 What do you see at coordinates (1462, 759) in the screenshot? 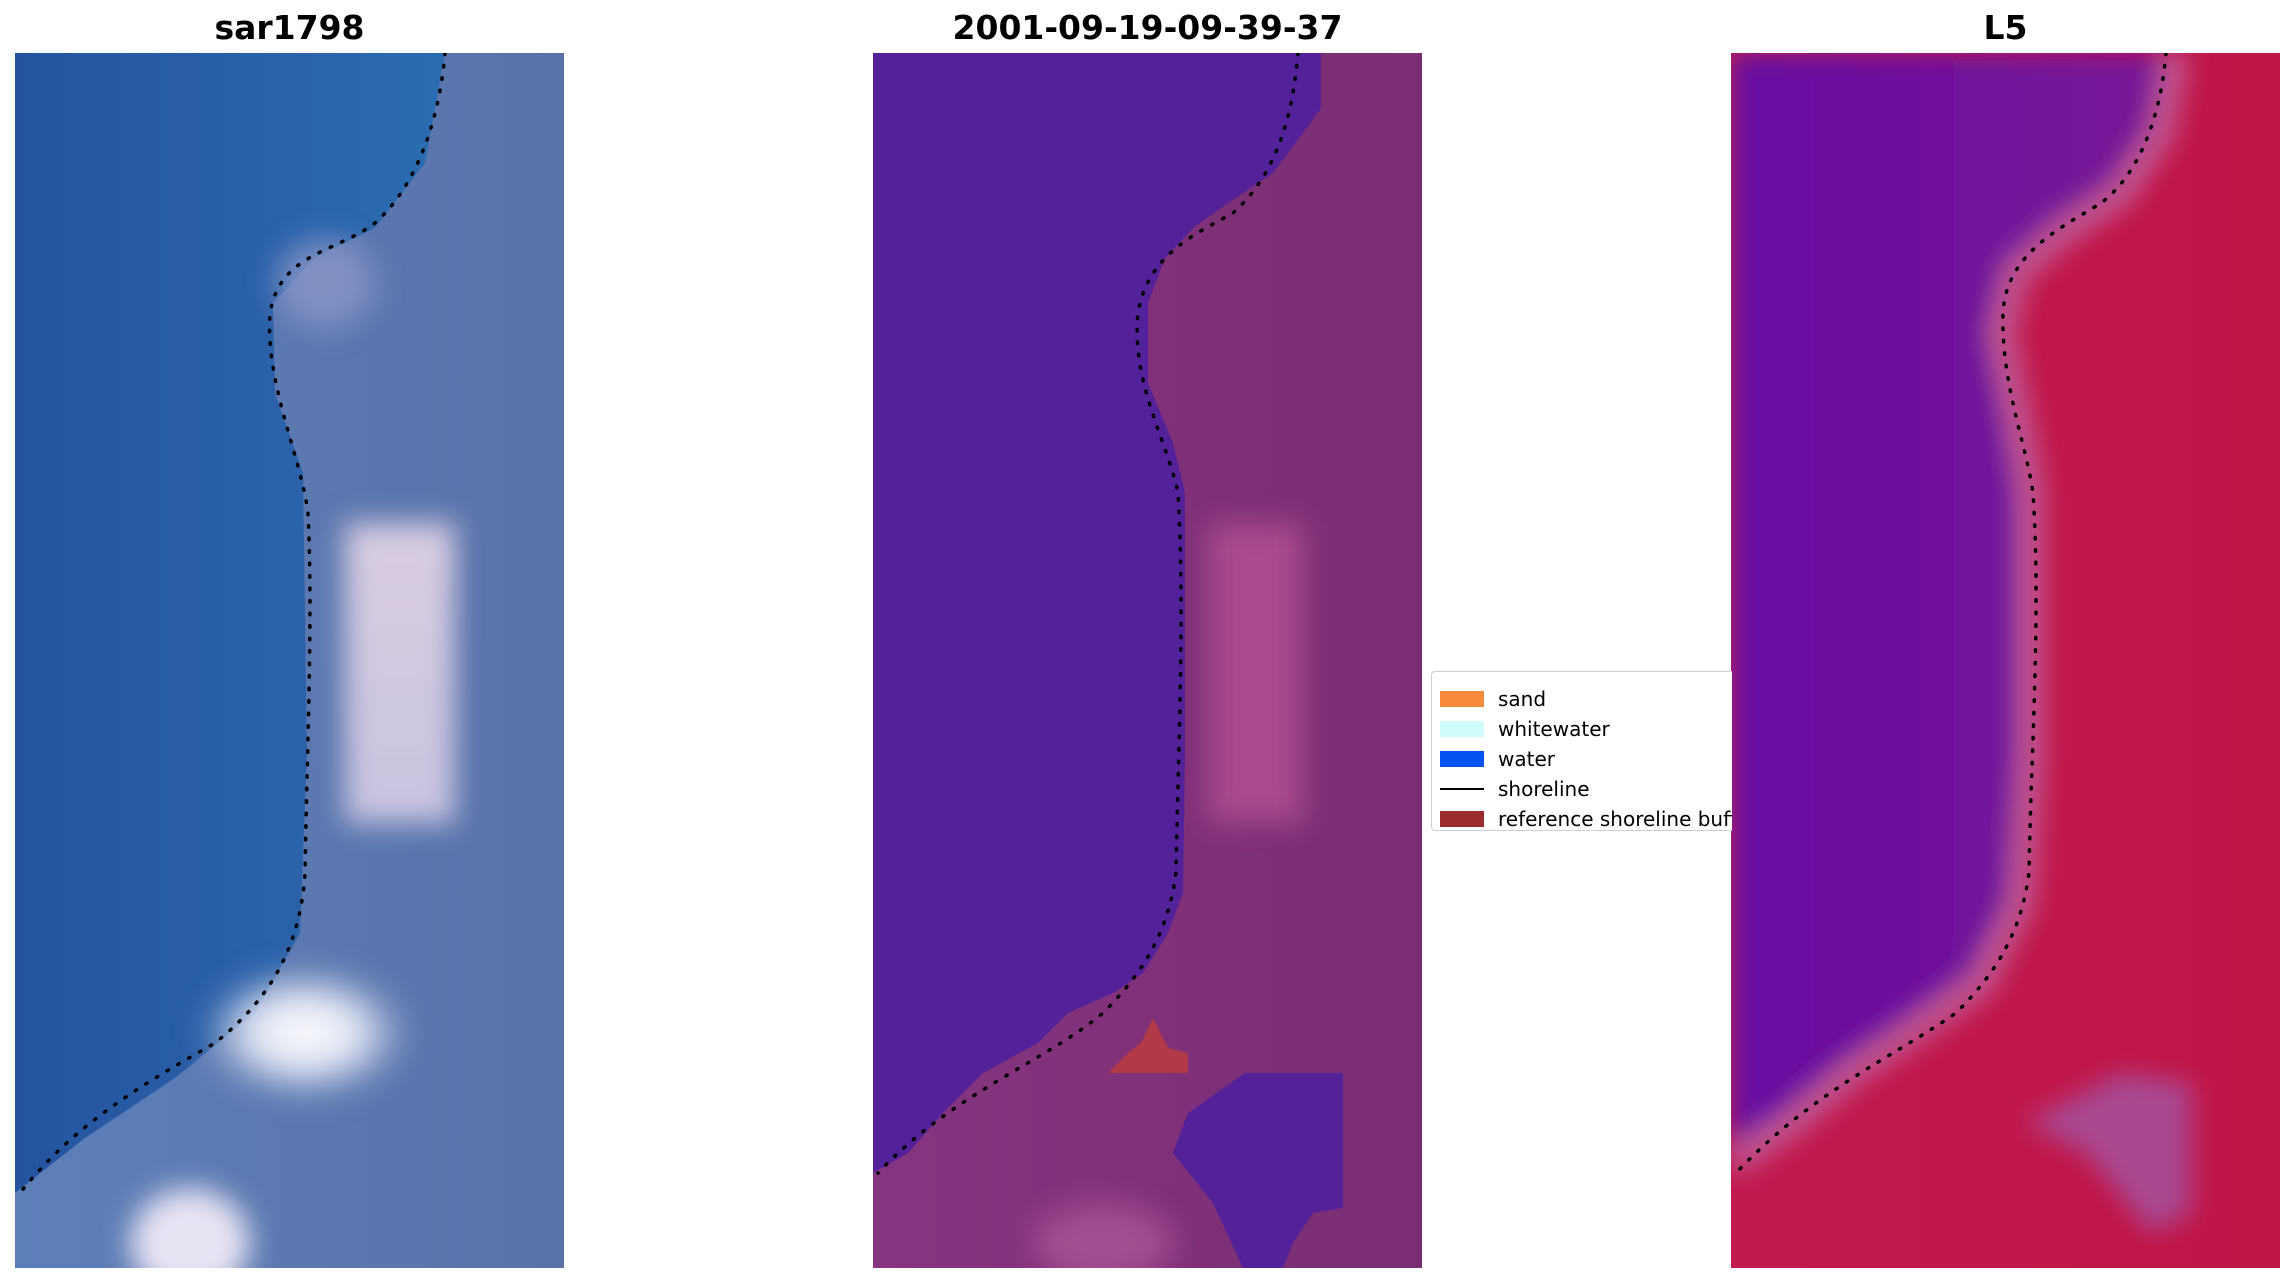
I see `water-swatch` at bounding box center [1462, 759].